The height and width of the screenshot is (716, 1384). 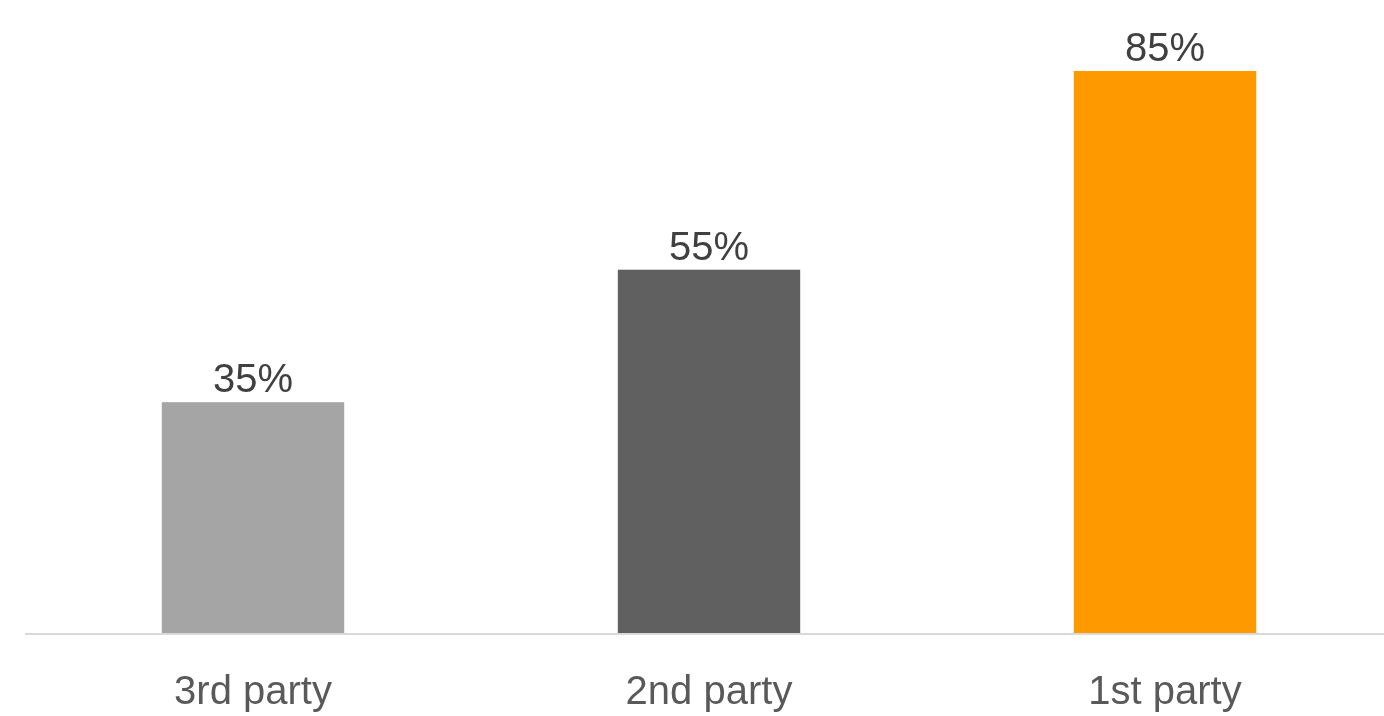 I want to click on data-label: 55%, so click(x=709, y=245).